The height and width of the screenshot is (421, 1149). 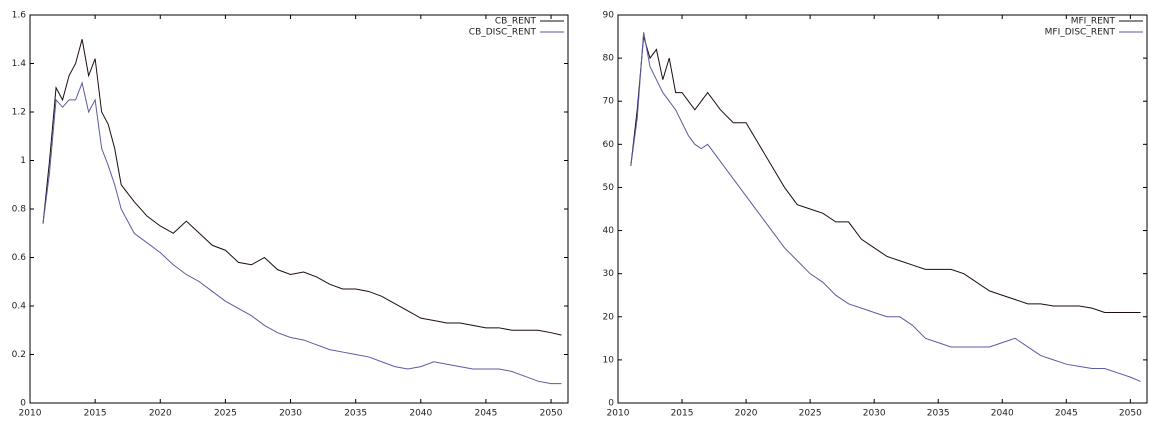 I want to click on y-tick-label: 20, so click(x=609, y=317).